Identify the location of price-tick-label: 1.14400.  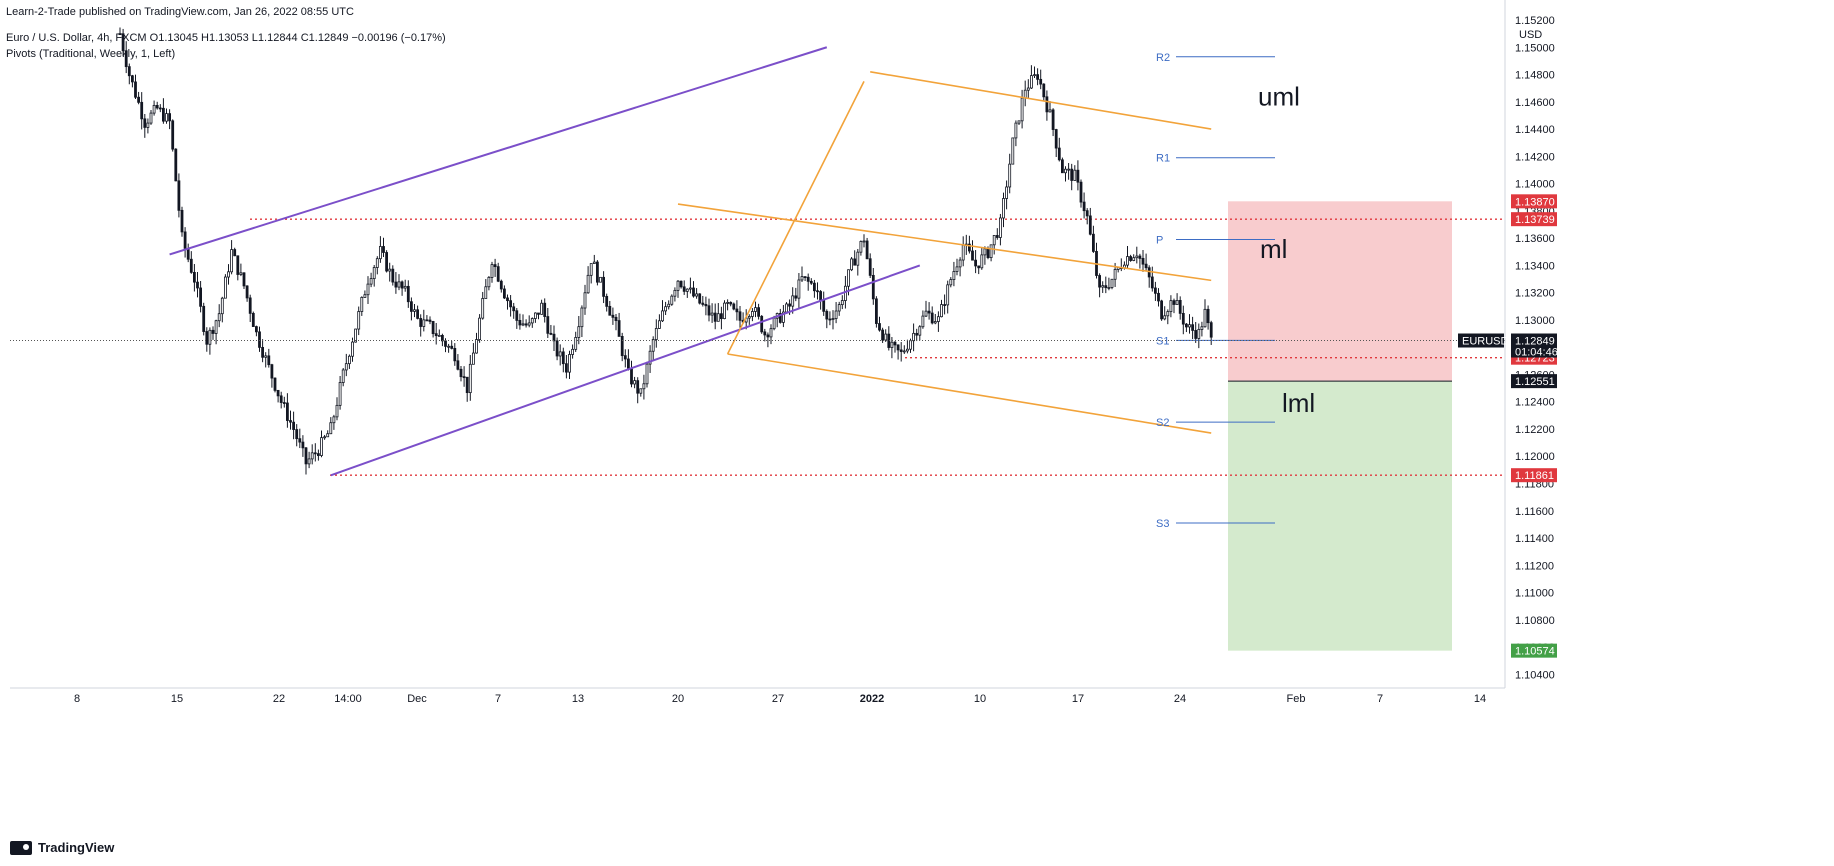
(1535, 130).